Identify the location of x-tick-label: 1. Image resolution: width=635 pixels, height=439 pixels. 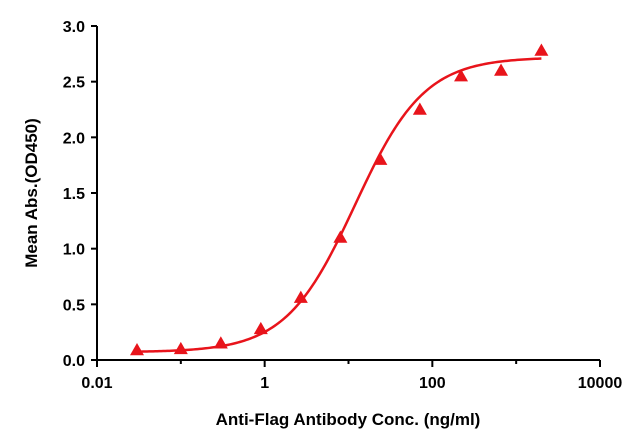
(264, 383).